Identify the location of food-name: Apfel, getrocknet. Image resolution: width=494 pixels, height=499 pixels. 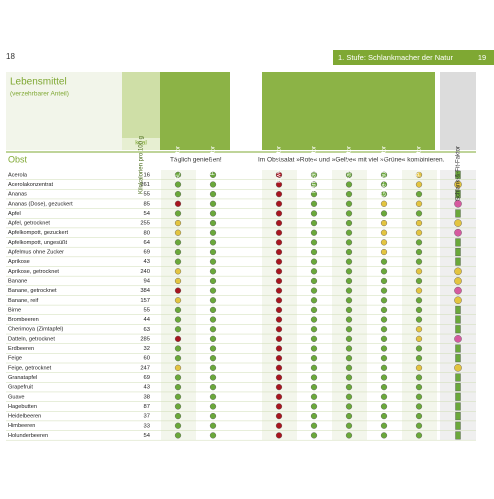
(29, 224).